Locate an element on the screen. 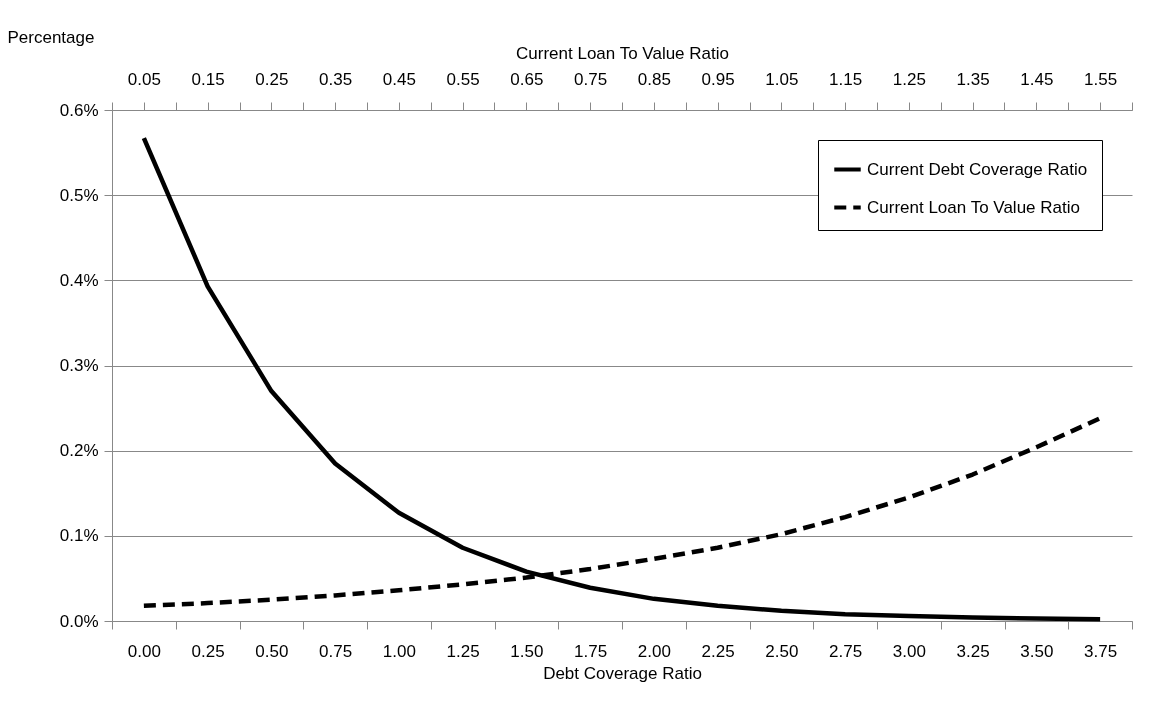 The image size is (1167, 708). x2-tick-label: 0.15 is located at coordinates (208, 79).